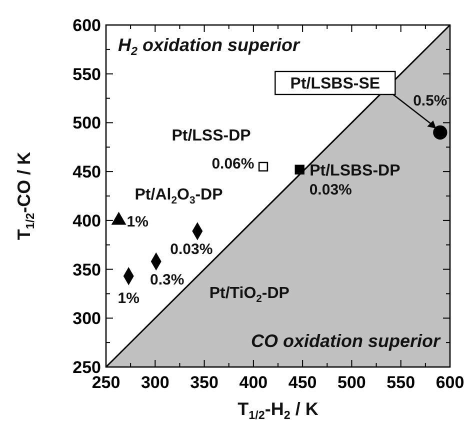  What do you see at coordinates (86, 270) in the screenshot?
I see `y-tick-label: 350` at bounding box center [86, 270].